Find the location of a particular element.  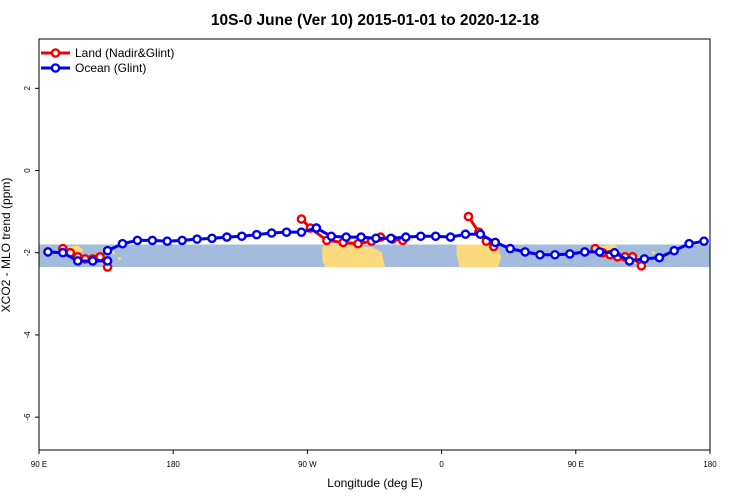

x-tick-label: 0 is located at coordinates (441, 464).